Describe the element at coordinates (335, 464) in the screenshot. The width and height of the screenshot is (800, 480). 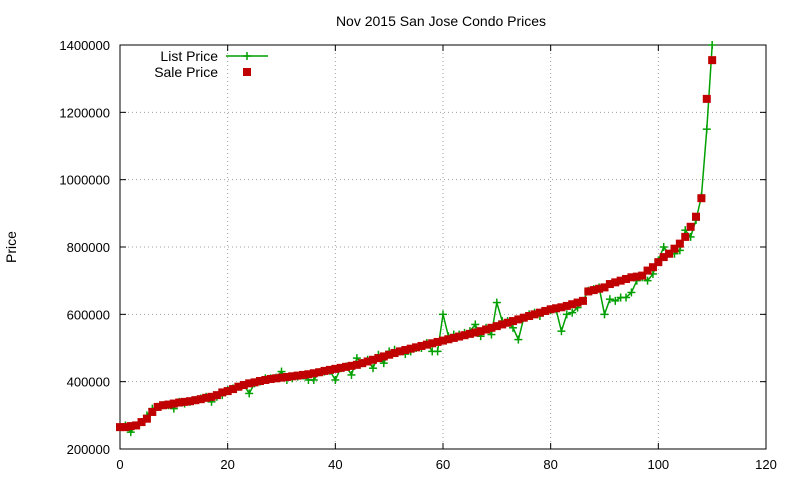
I see `x-tick-label: 40` at that location.